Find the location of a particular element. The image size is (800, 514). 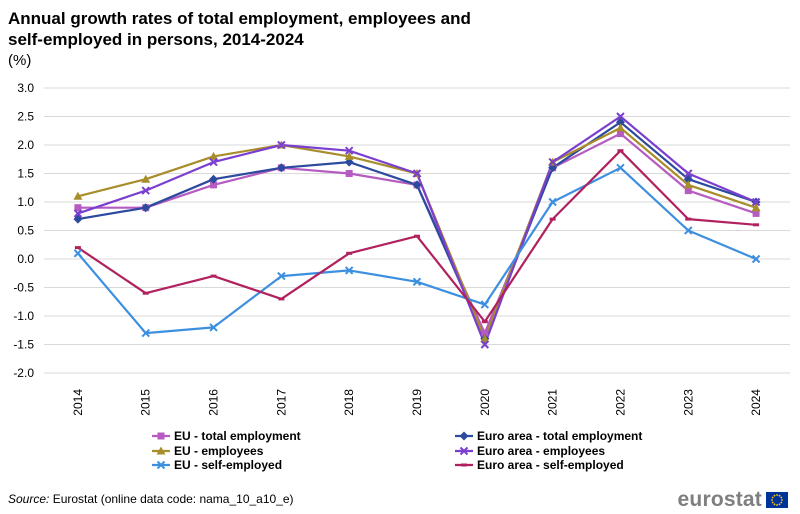

legend-label: EU - total employment is located at coordinates (237, 436).